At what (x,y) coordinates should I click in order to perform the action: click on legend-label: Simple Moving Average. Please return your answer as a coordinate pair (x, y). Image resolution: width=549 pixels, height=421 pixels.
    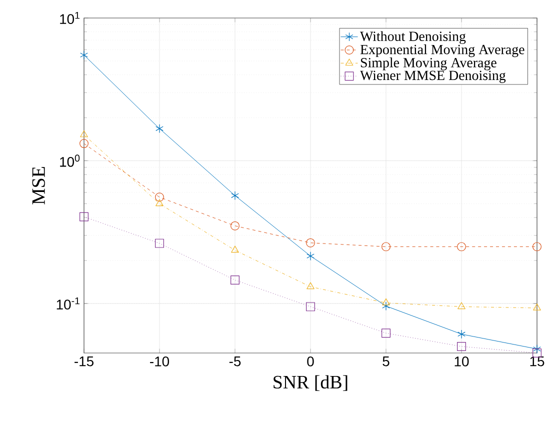
    Looking at the image, I should click on (428, 64).